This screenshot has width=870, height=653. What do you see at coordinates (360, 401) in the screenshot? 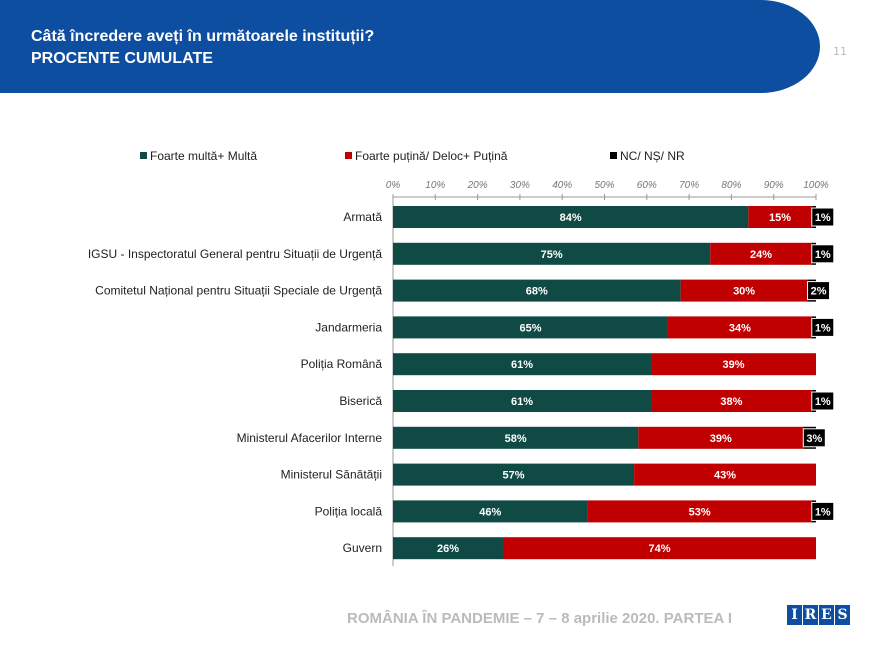
I see `category-label: Biserică` at bounding box center [360, 401].